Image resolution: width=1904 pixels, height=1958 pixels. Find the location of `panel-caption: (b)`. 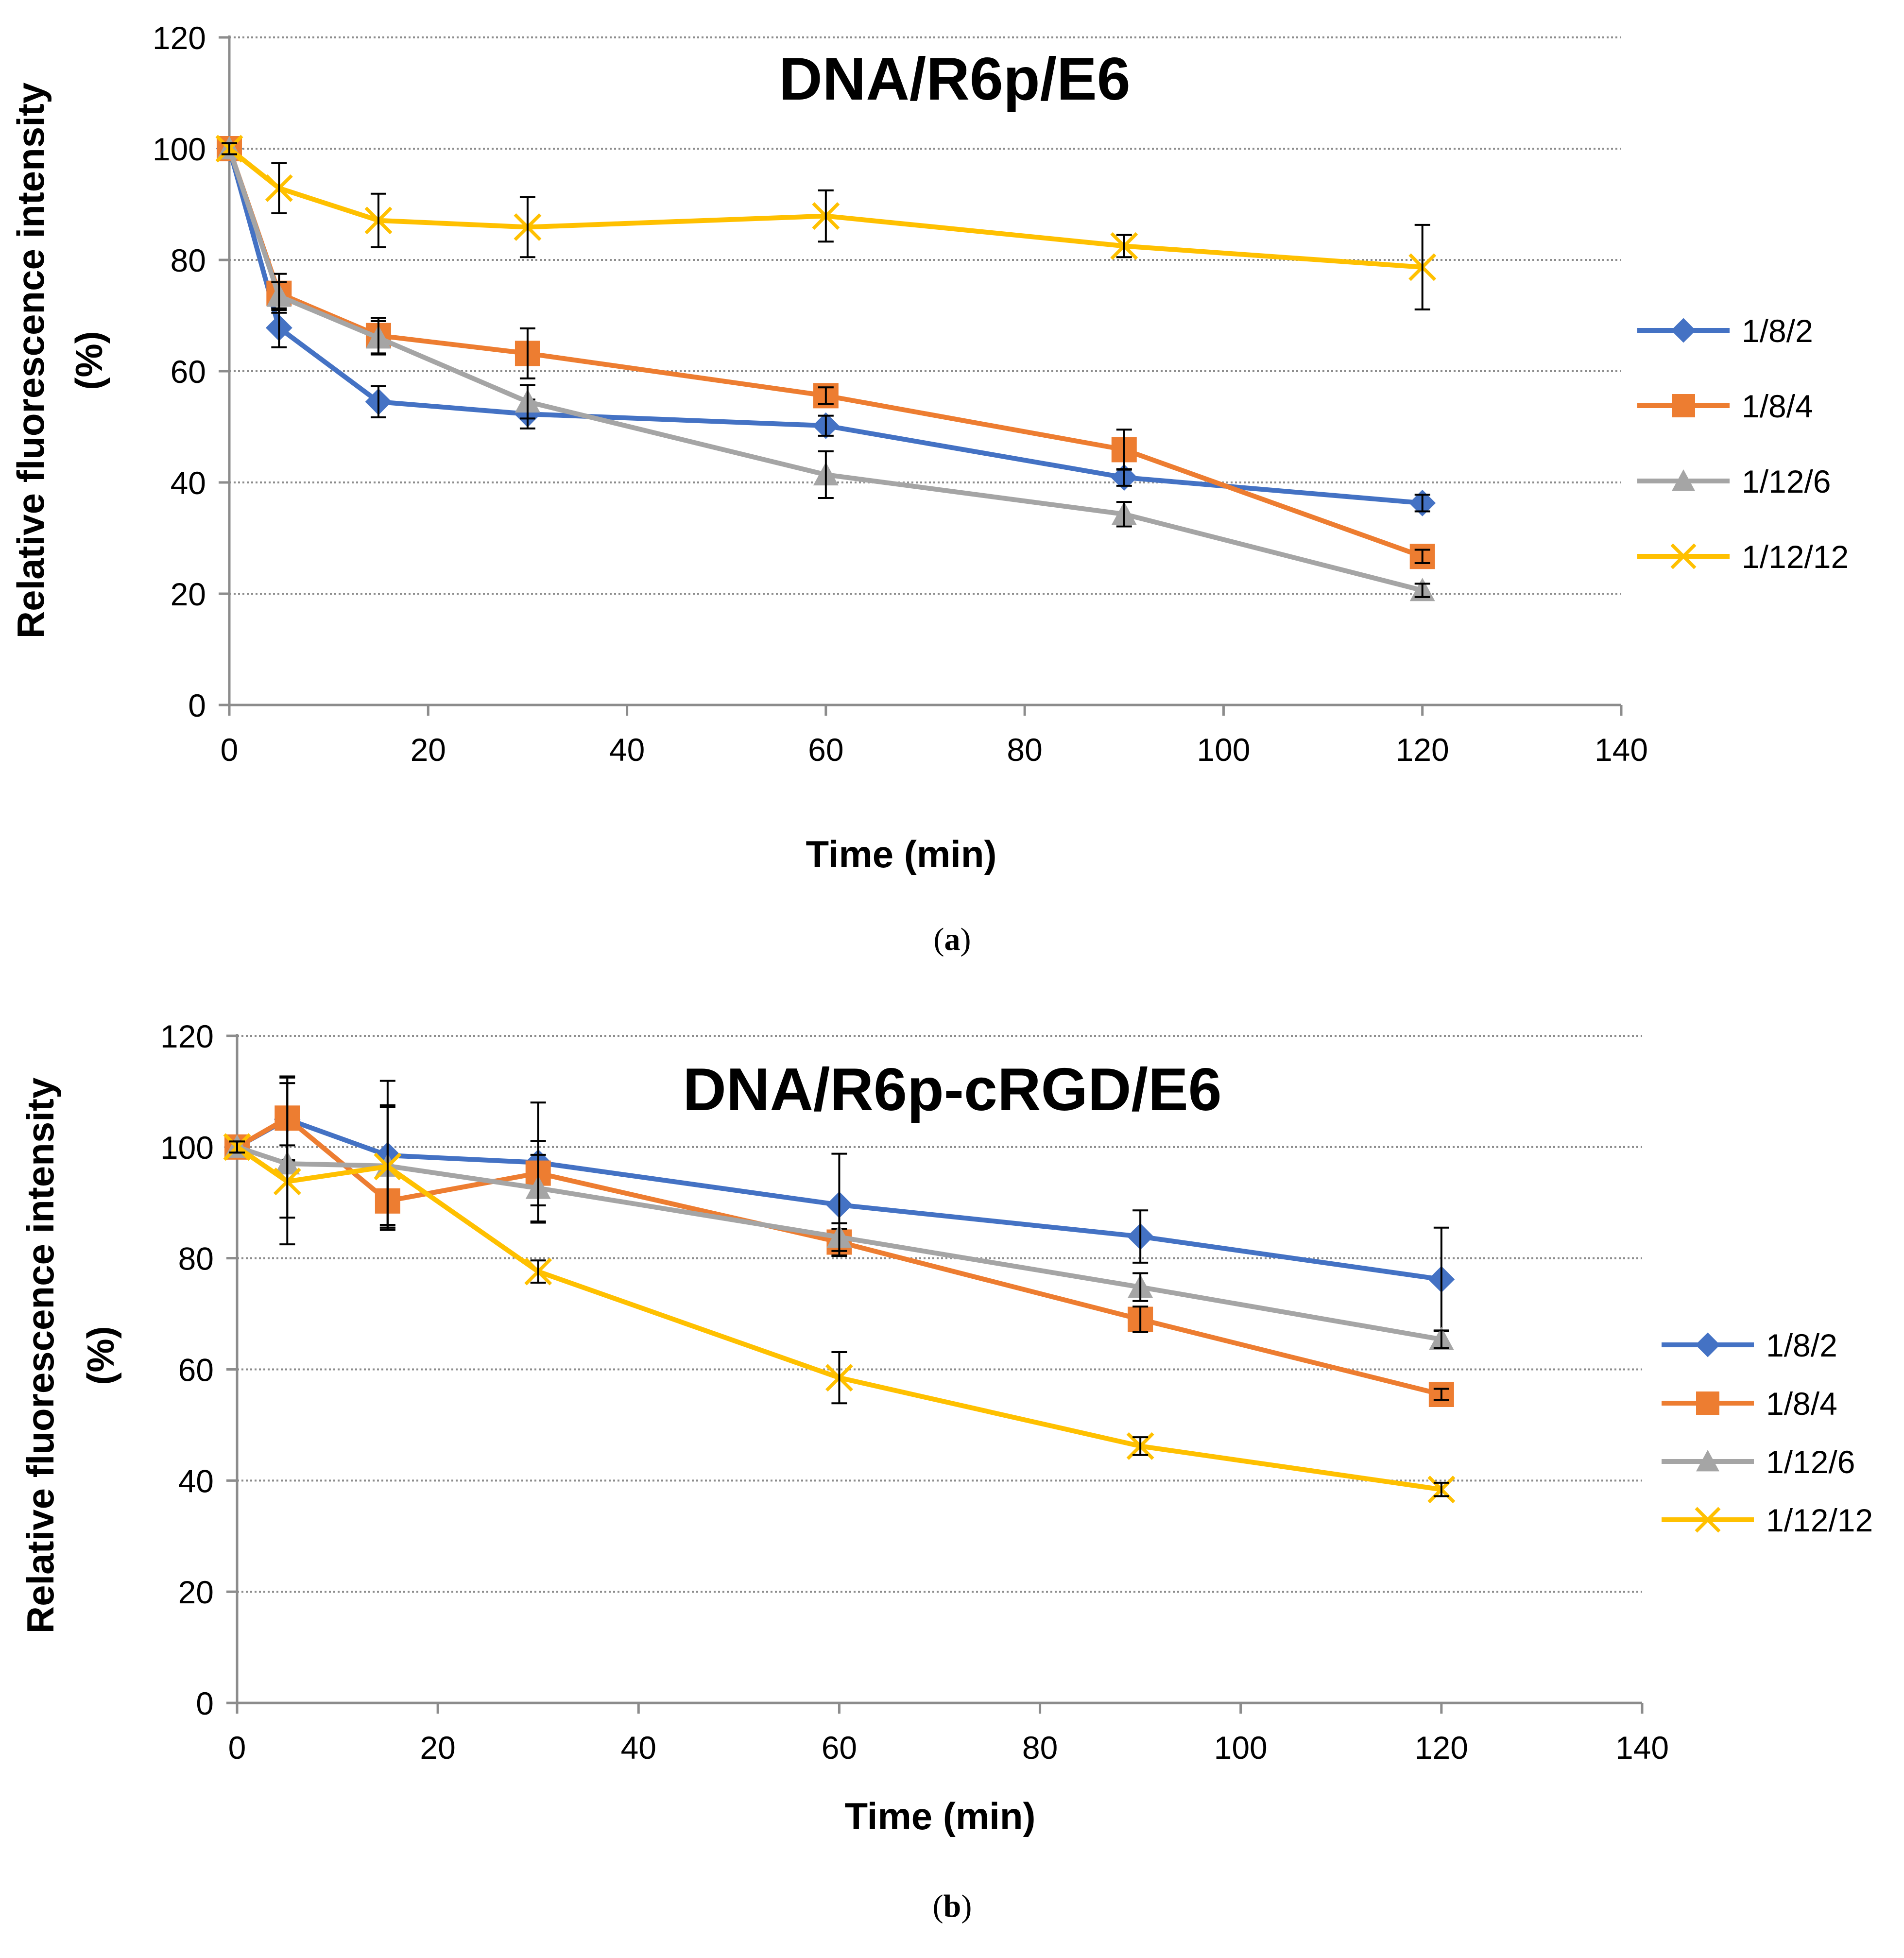

panel-caption: (b) is located at coordinates (952, 1907).